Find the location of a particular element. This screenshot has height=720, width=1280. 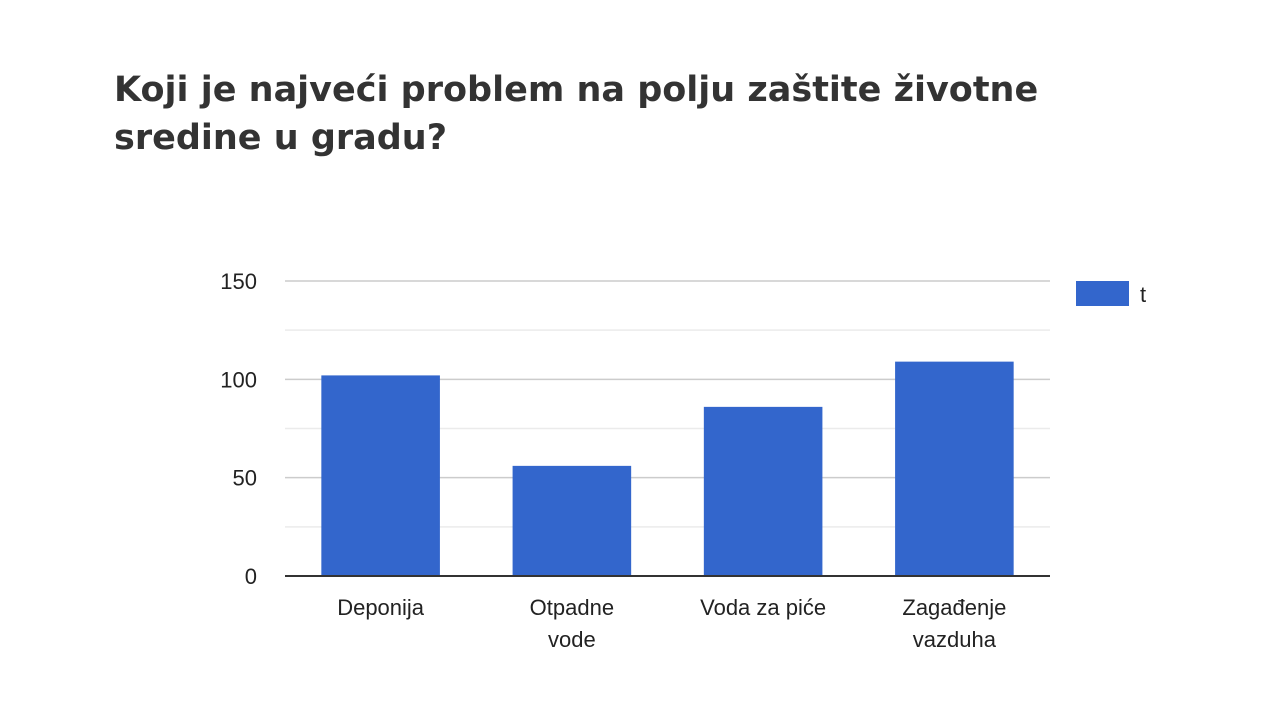

x-tick-label-line: Voda za piće is located at coordinates (763, 607).